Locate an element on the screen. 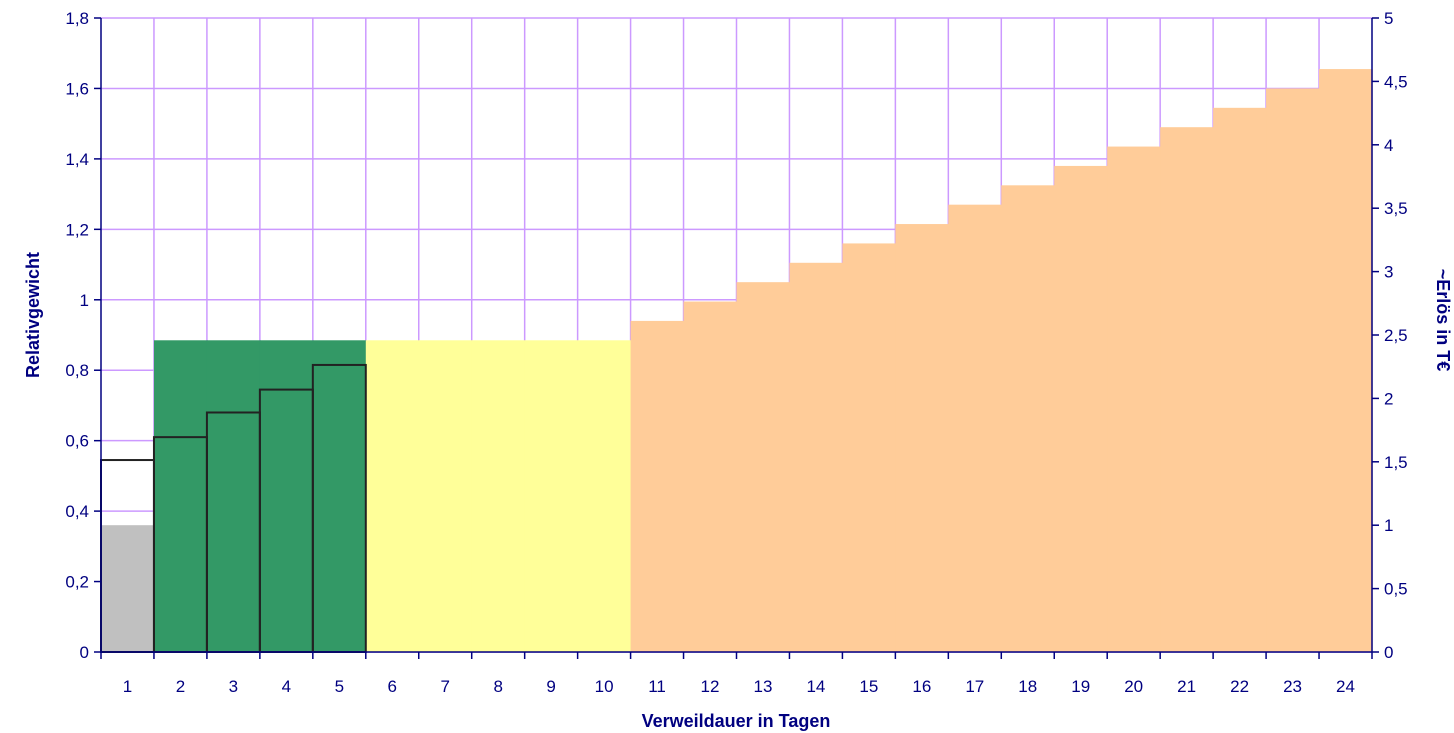  x-tick-label: 8 is located at coordinates (497, 686).